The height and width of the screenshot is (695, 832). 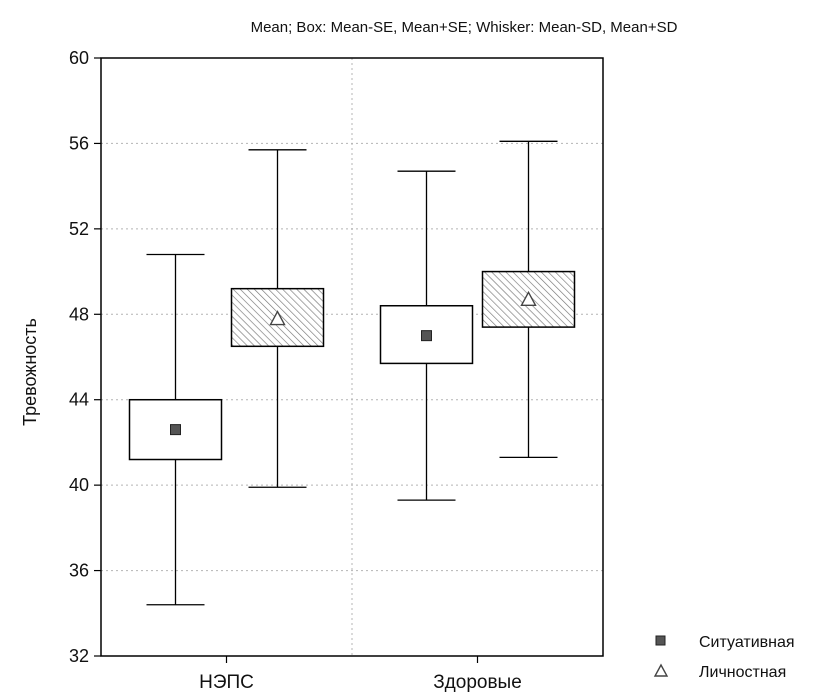 I want to click on x-tick-label: Здоровые, so click(x=477, y=682).